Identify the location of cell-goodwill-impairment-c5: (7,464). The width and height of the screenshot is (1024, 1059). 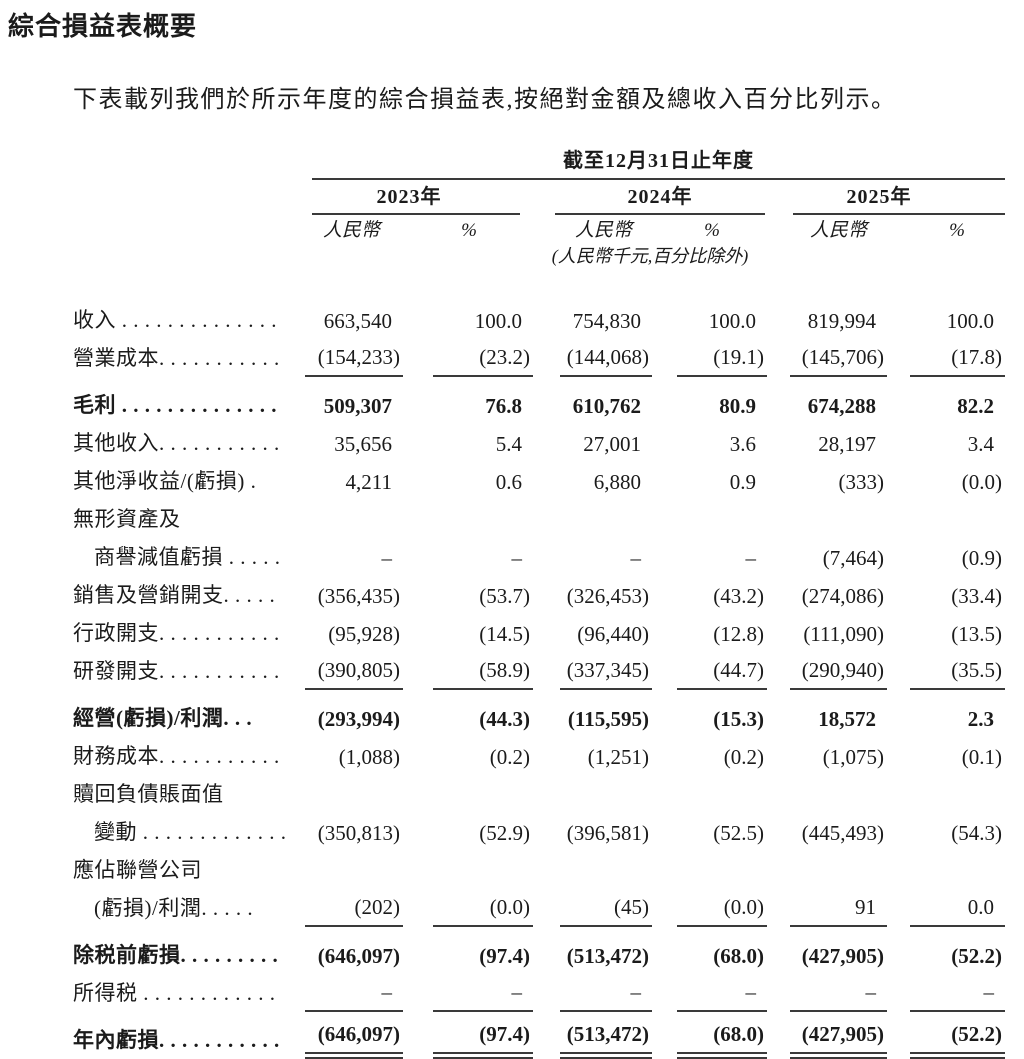
(827, 557).